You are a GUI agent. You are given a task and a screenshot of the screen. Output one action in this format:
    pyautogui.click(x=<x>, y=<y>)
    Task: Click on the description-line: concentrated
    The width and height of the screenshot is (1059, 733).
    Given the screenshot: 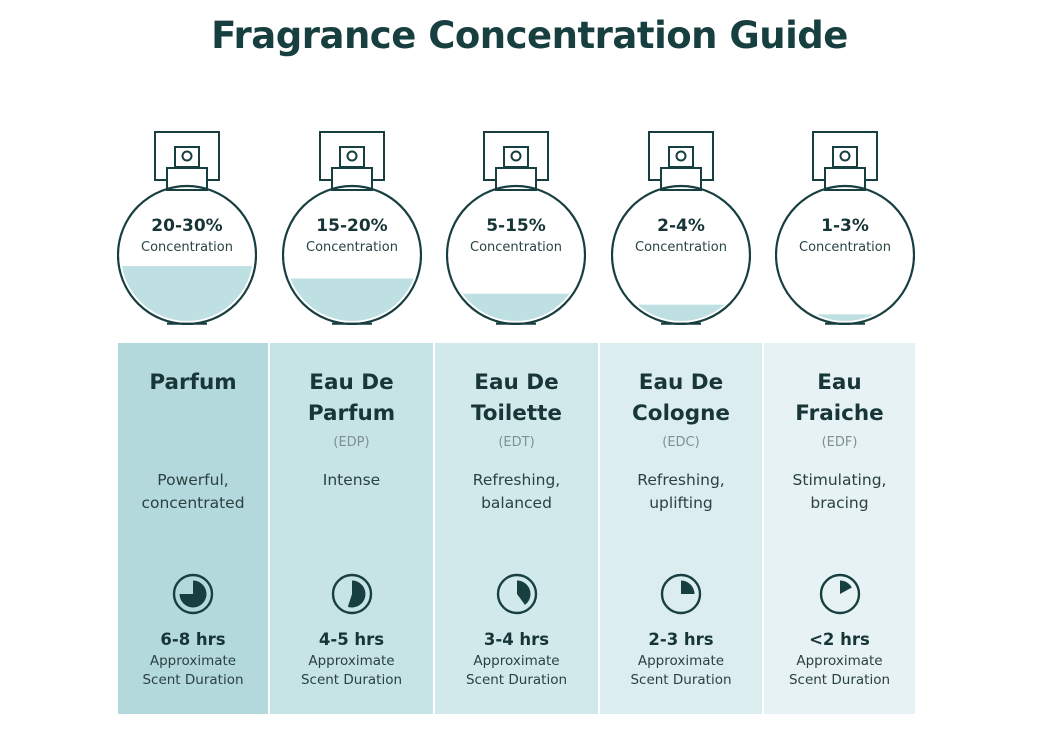 What is the action you would take?
    pyautogui.click(x=193, y=503)
    